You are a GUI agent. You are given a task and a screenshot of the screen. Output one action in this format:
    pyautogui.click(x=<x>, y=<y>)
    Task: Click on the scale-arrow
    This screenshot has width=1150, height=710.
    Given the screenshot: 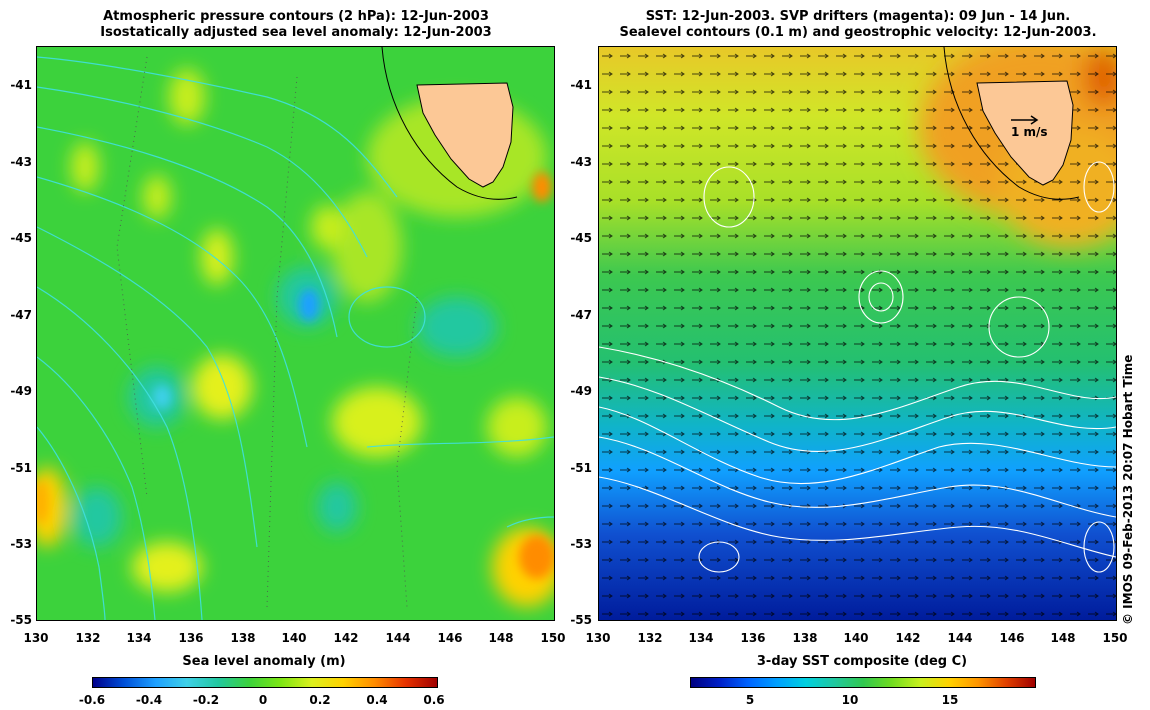 What is the action you would take?
    pyautogui.click(x=1025, y=120)
    